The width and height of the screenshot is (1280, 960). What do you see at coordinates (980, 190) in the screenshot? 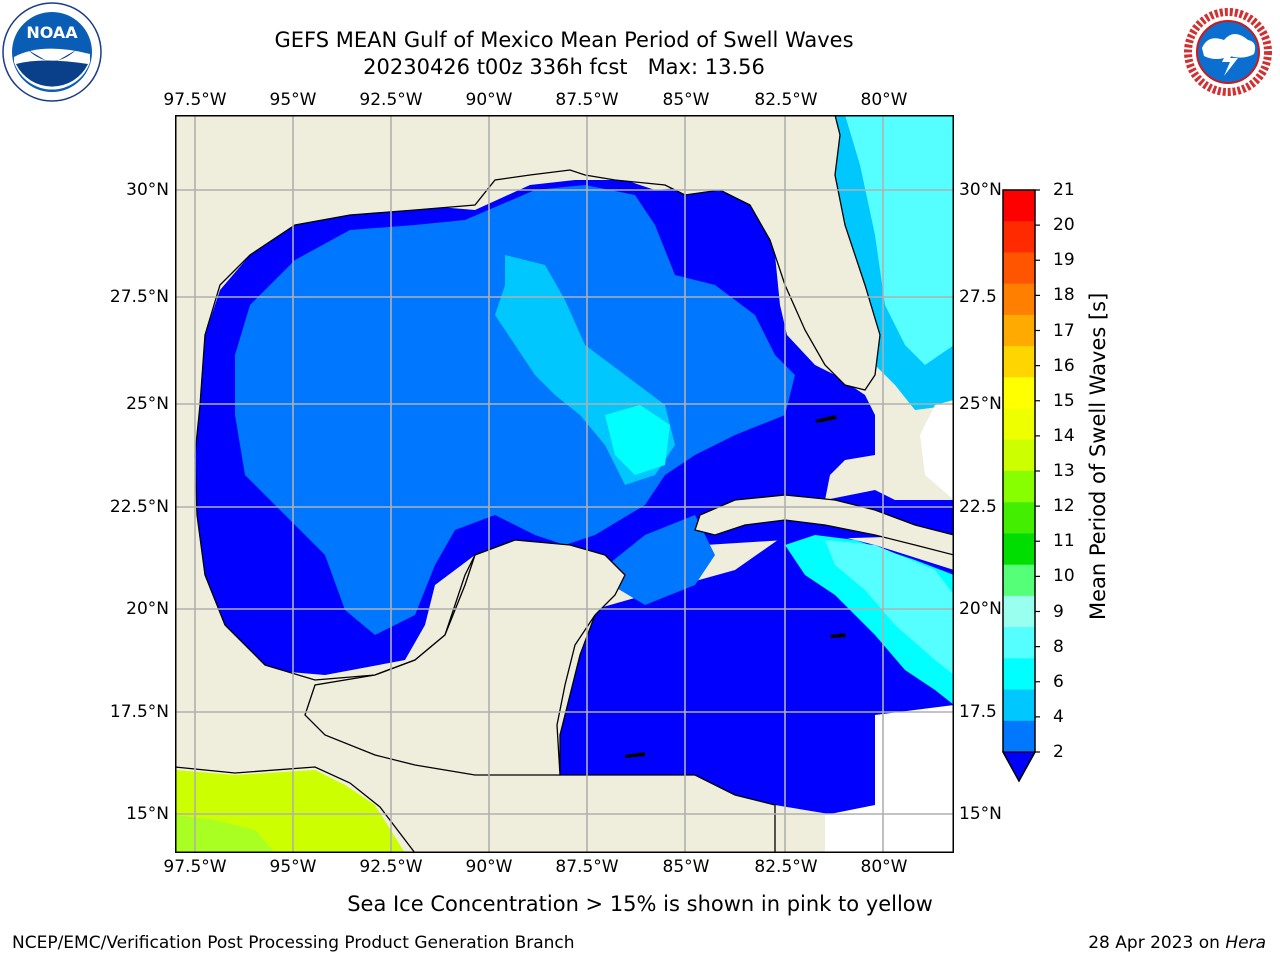
I see `lat-tick-right: 30°N` at bounding box center [980, 190].